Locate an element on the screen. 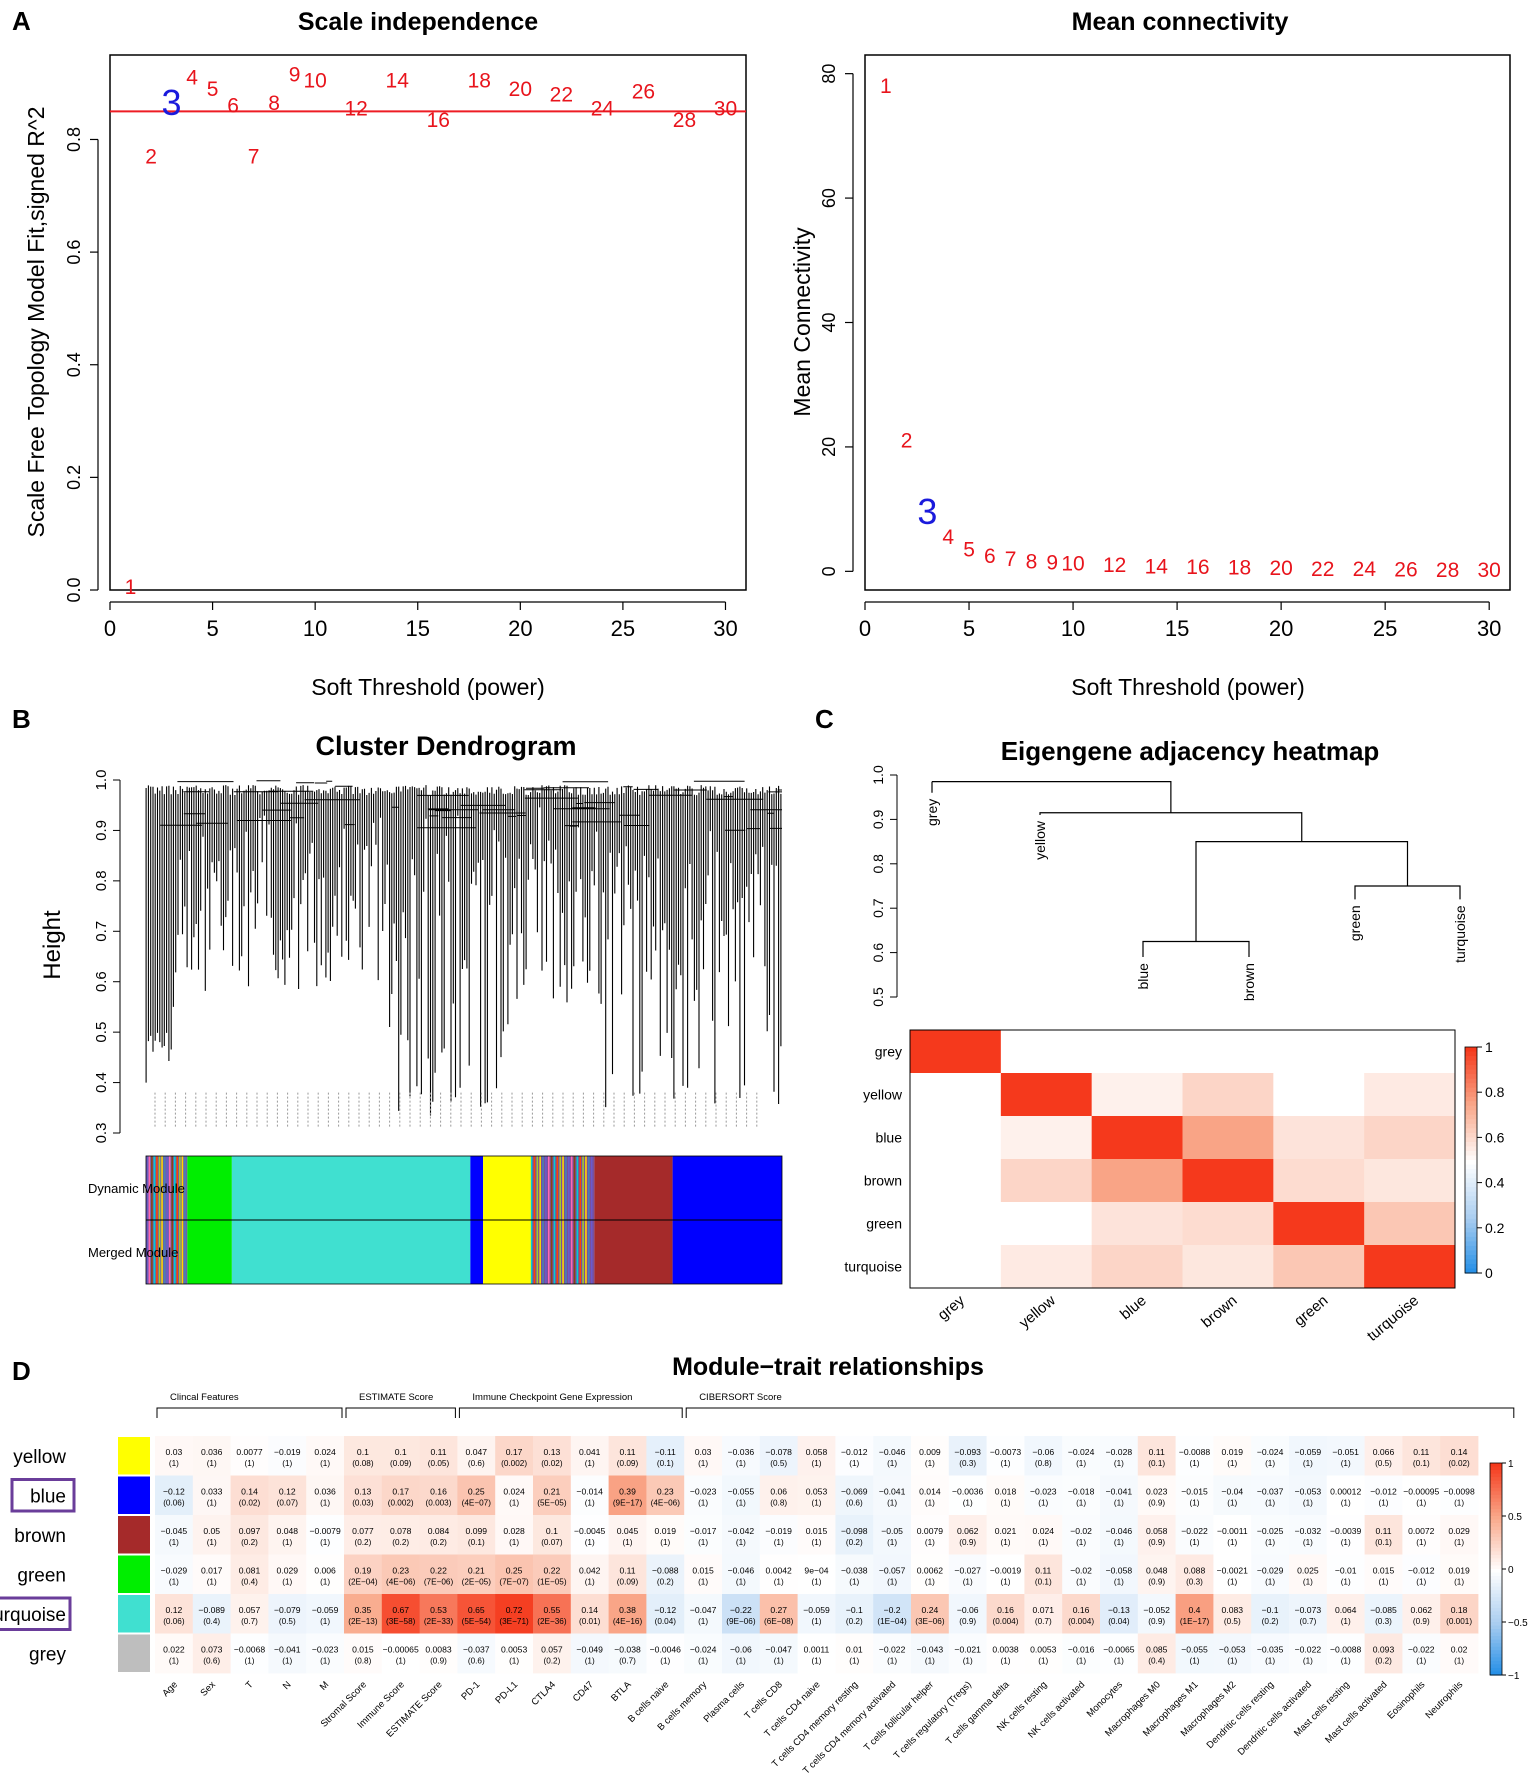 Image resolution: width=1535 pixels, height=1779 pixels. x-tick-label: 0 is located at coordinates (110, 628).